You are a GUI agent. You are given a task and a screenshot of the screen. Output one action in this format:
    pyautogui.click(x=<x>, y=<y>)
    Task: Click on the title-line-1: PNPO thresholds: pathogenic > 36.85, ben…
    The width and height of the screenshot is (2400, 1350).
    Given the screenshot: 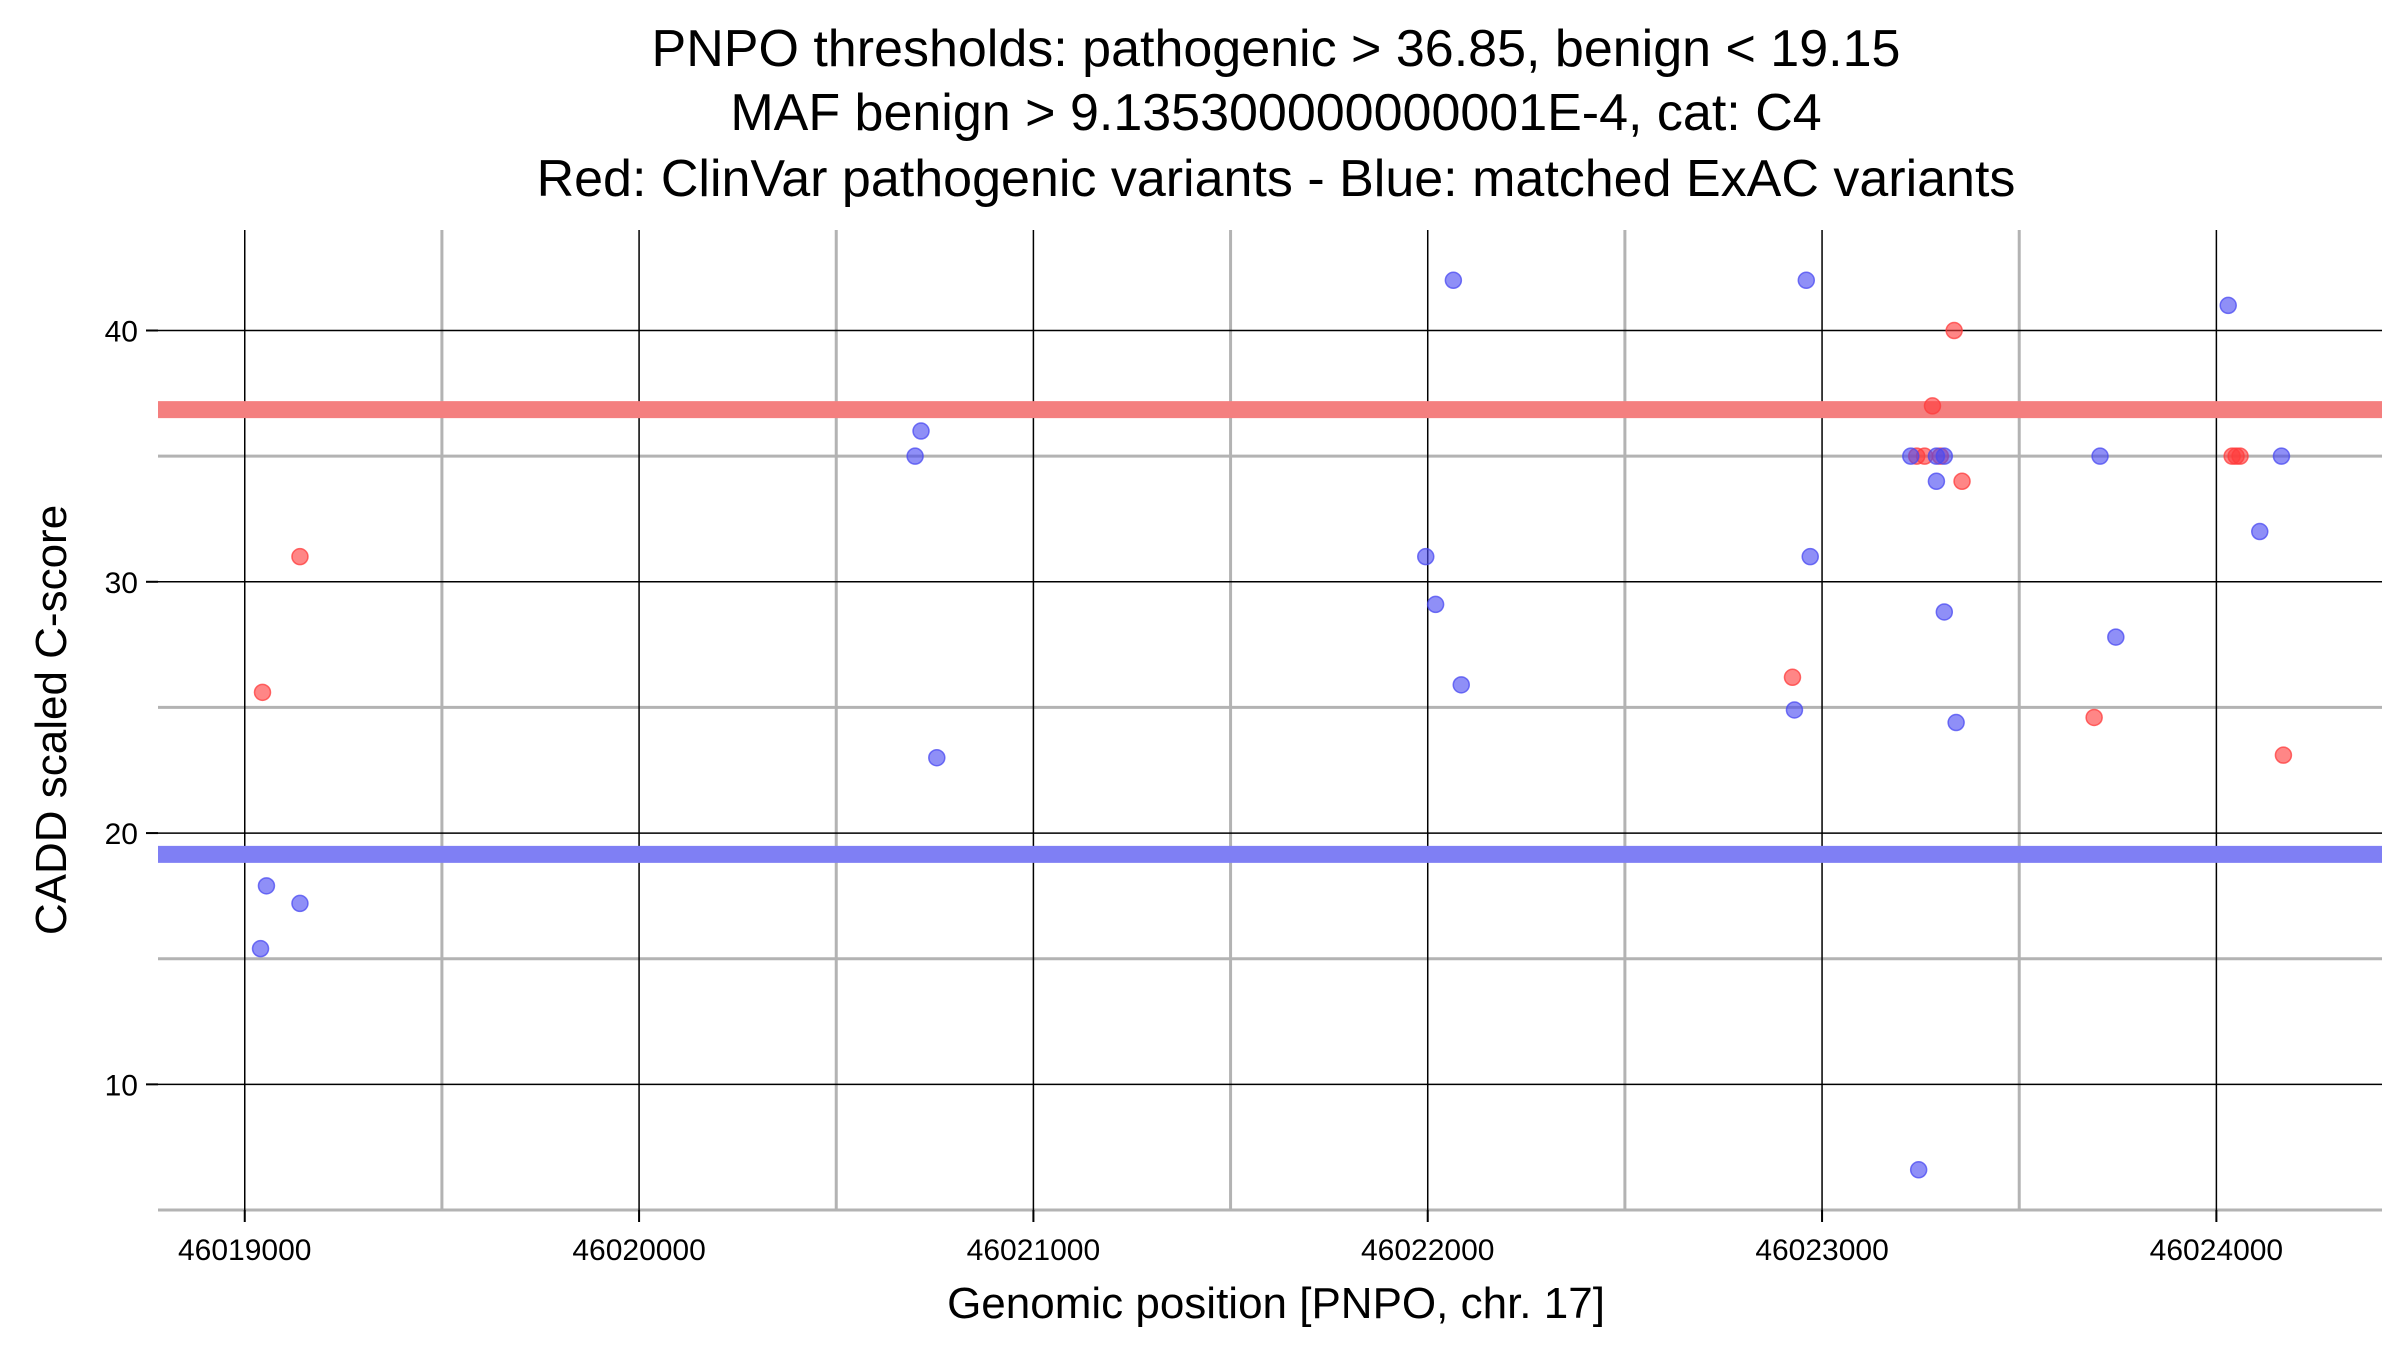 What is the action you would take?
    pyautogui.click(x=1276, y=49)
    